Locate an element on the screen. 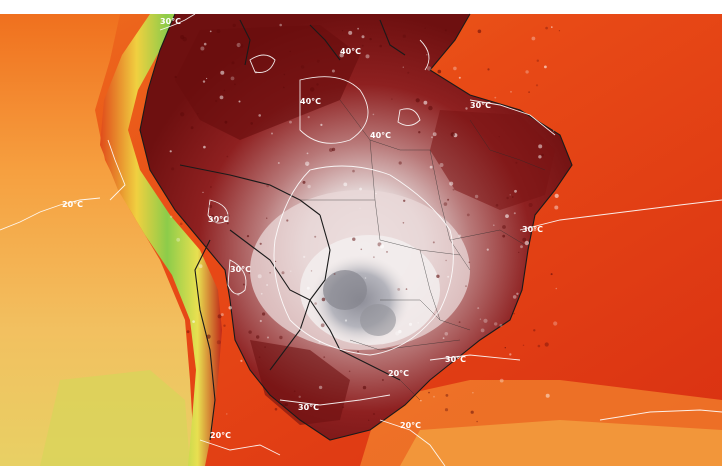 Image resolution: width=722 pixels, height=466 pixels. top-margin is located at coordinates (361, 7).